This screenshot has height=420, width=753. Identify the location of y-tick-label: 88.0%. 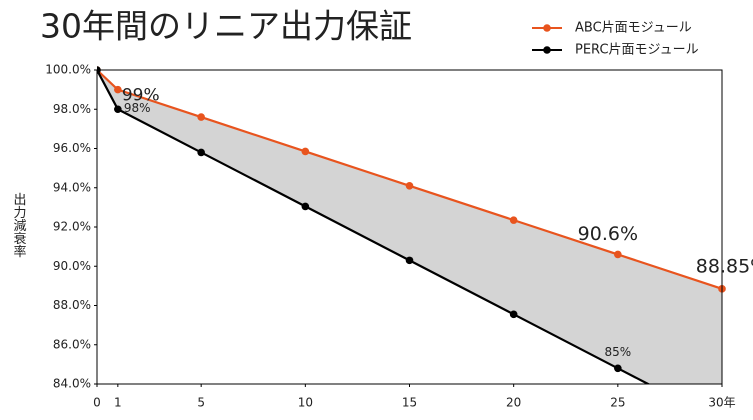
(72, 305).